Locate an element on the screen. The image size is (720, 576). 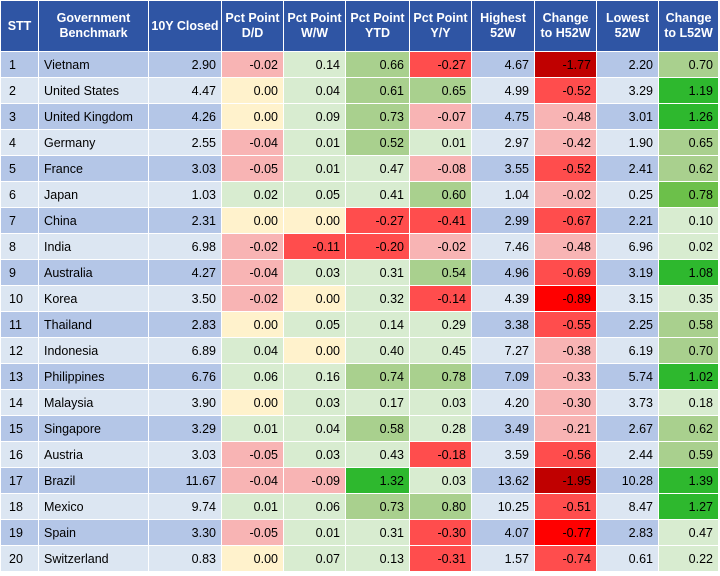
cell-pct-ytd: 0.73 is located at coordinates (377, 116).